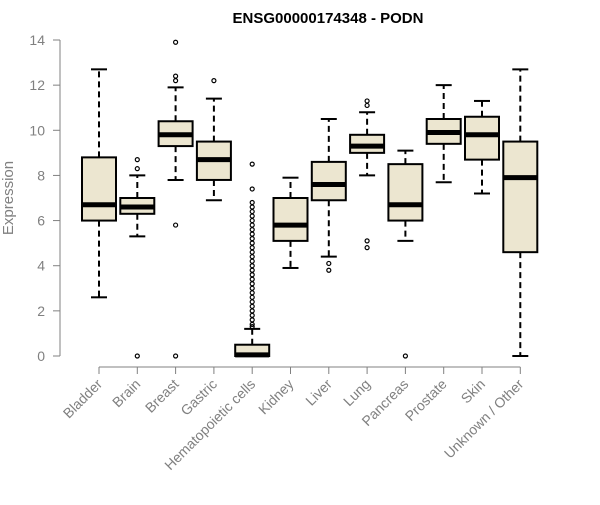  Describe the element at coordinates (426, 400) in the screenshot. I see `x-tick-label: Prostate` at that location.